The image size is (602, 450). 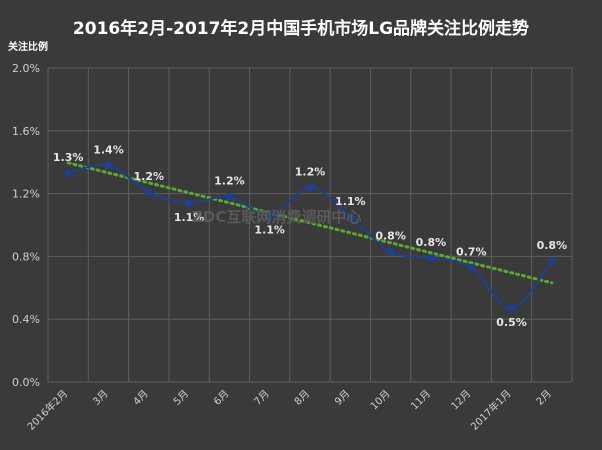 What do you see at coordinates (491, 410) in the screenshot?
I see `x-tick-label: 2017年1月` at bounding box center [491, 410].